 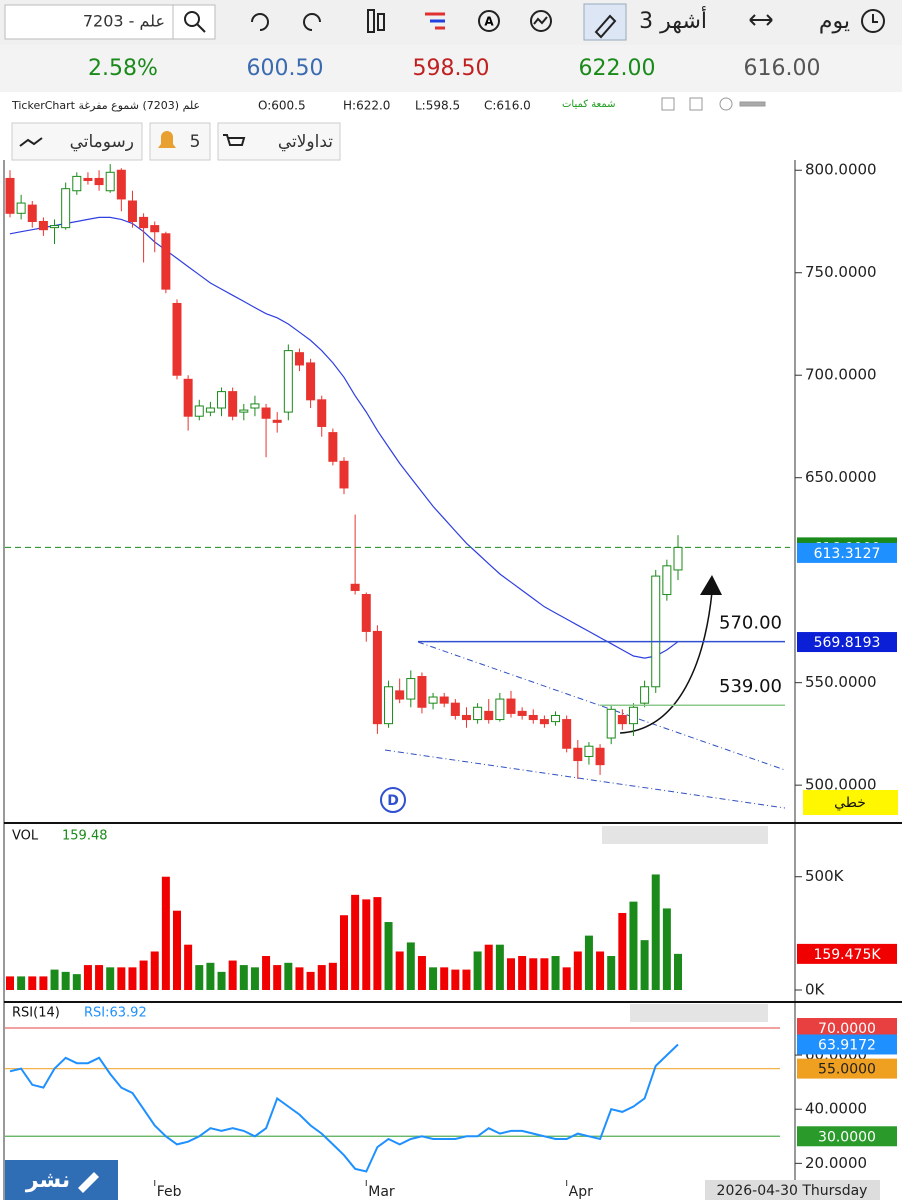 What do you see at coordinates (169, 1192) in the screenshot?
I see `x-tick-label: Feb` at bounding box center [169, 1192].